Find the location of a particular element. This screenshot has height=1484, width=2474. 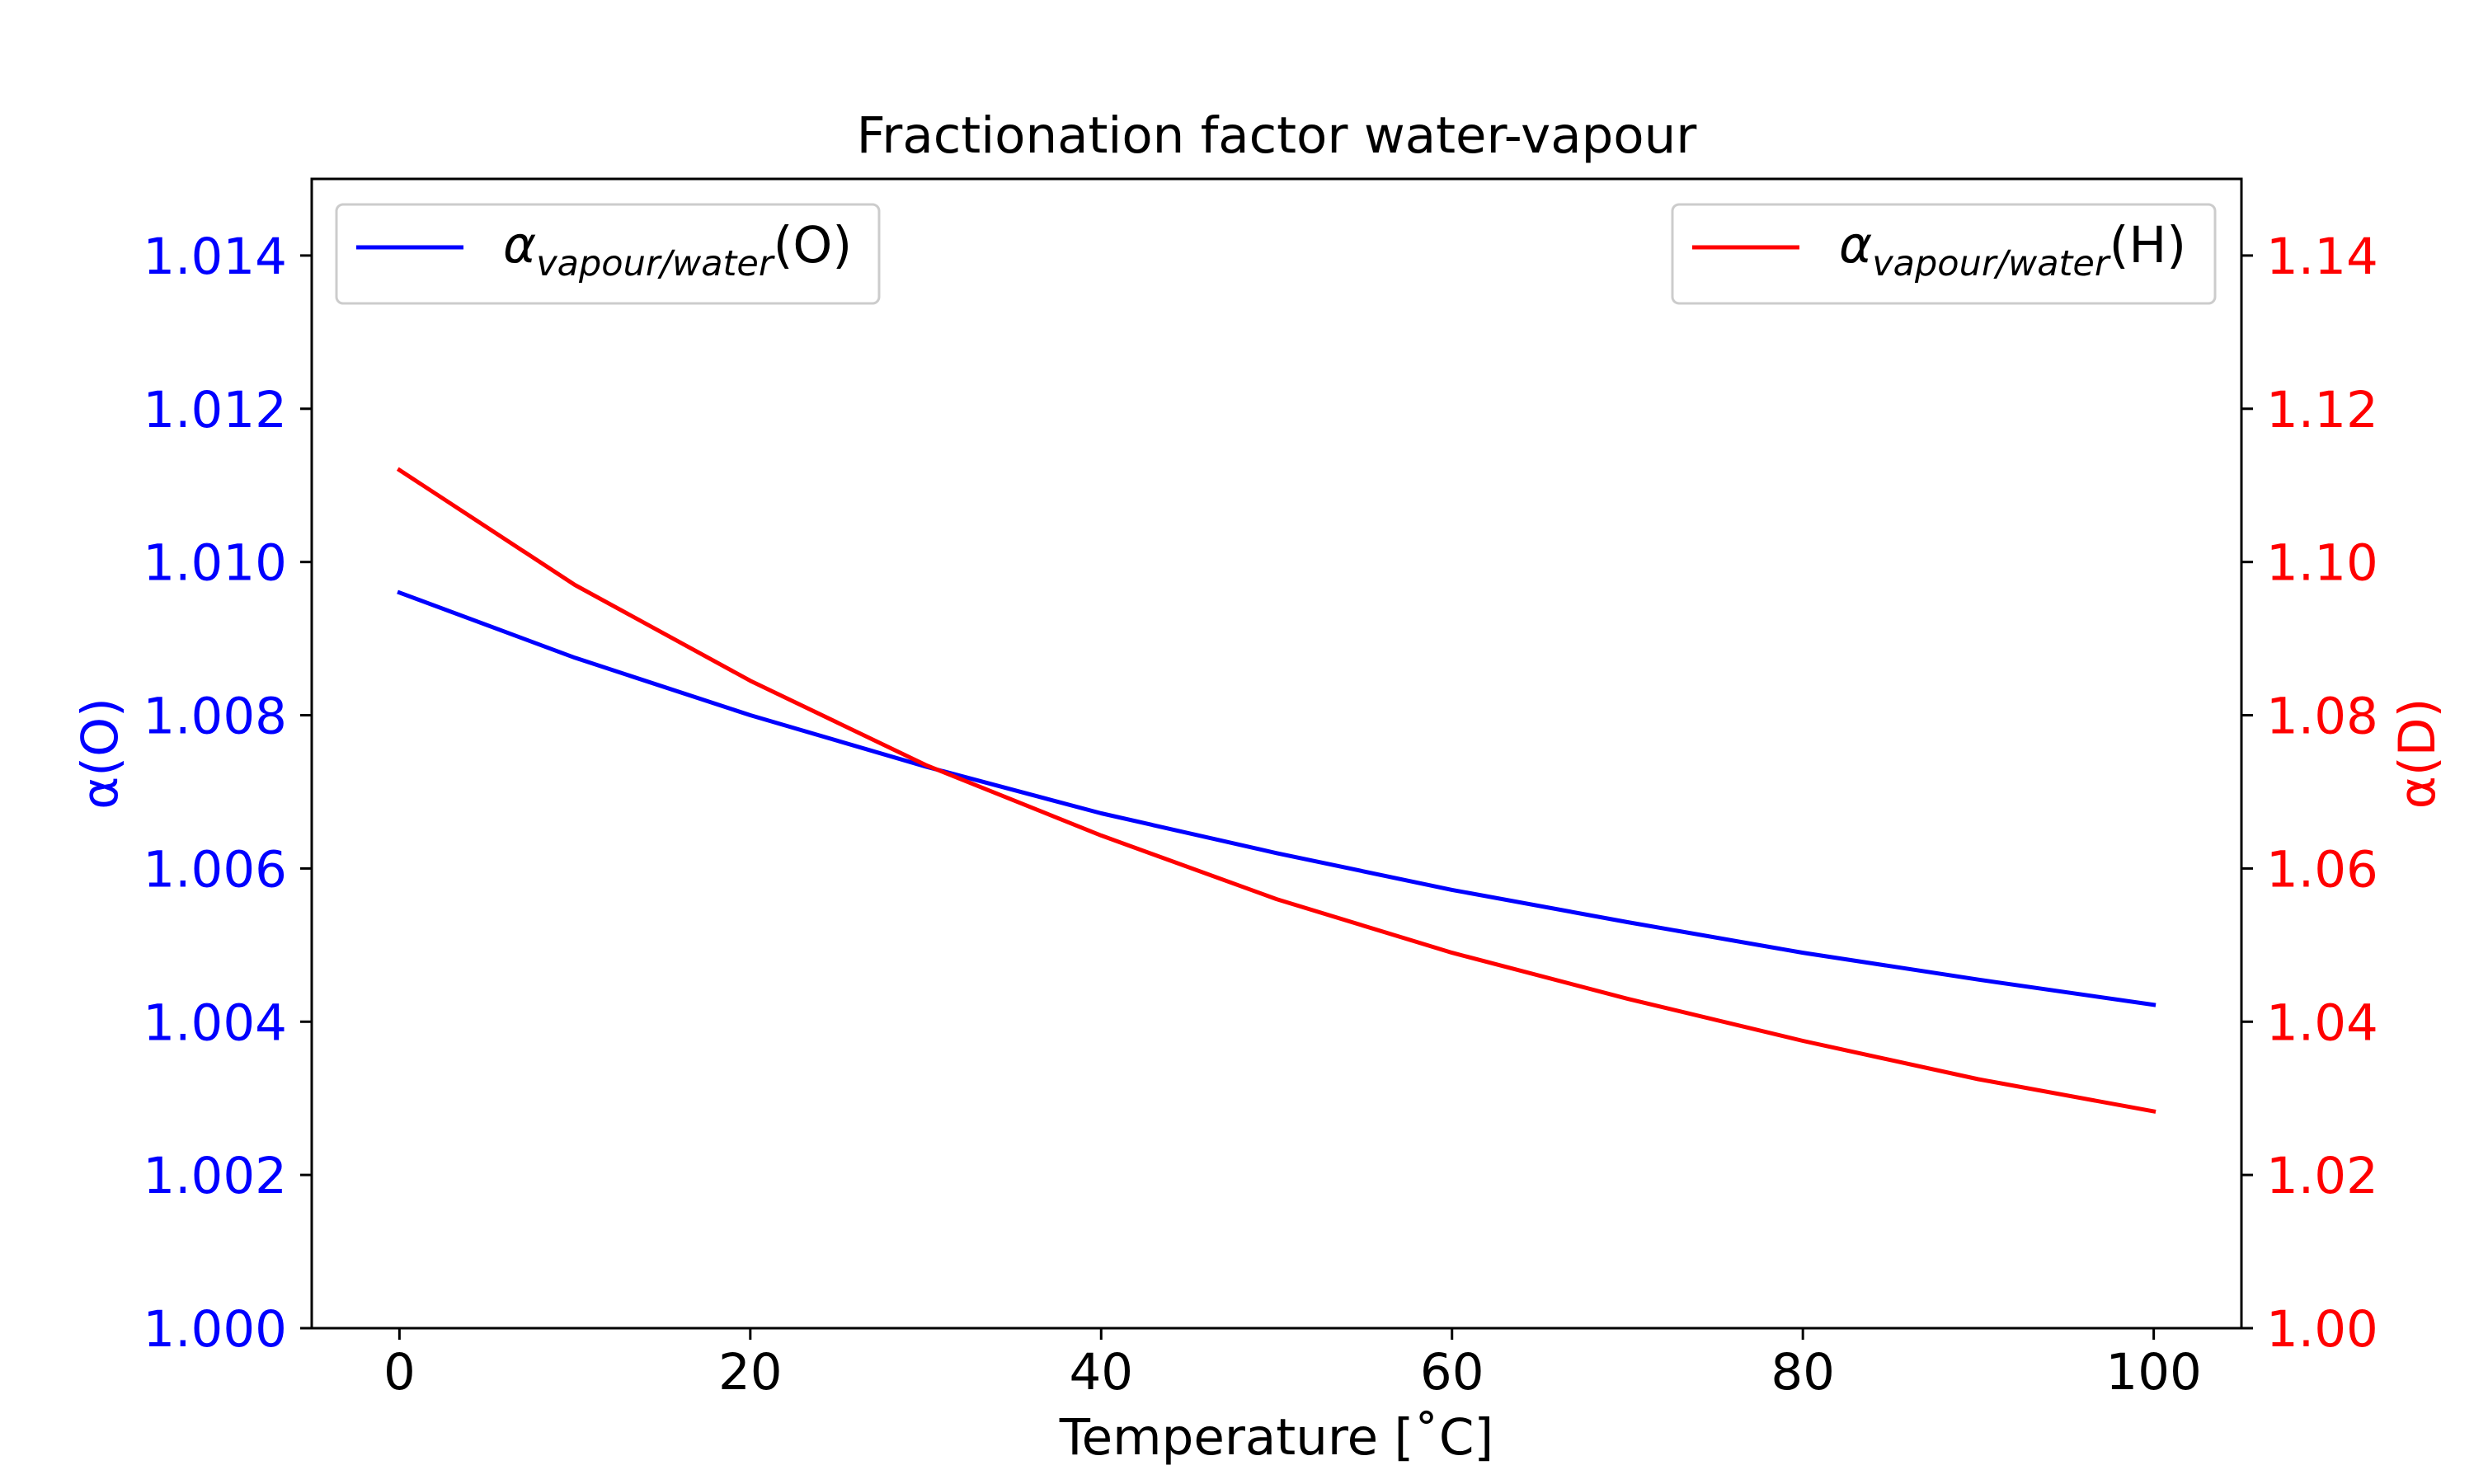

x-tick-label: 0 is located at coordinates (399, 1372).